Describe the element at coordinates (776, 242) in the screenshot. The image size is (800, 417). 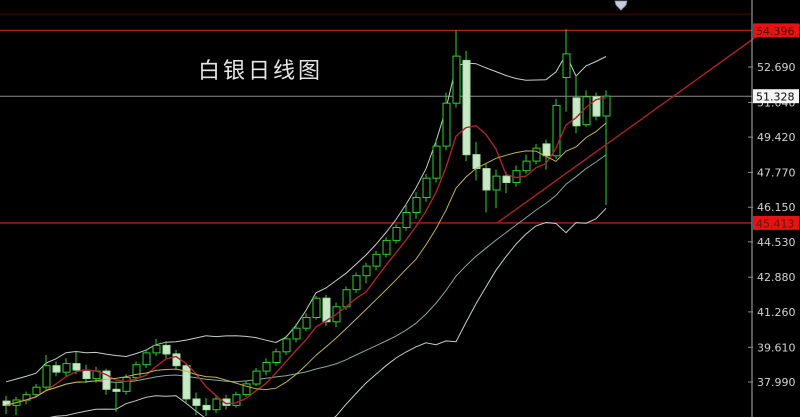
I see `y-axis-label: 44.530` at that location.